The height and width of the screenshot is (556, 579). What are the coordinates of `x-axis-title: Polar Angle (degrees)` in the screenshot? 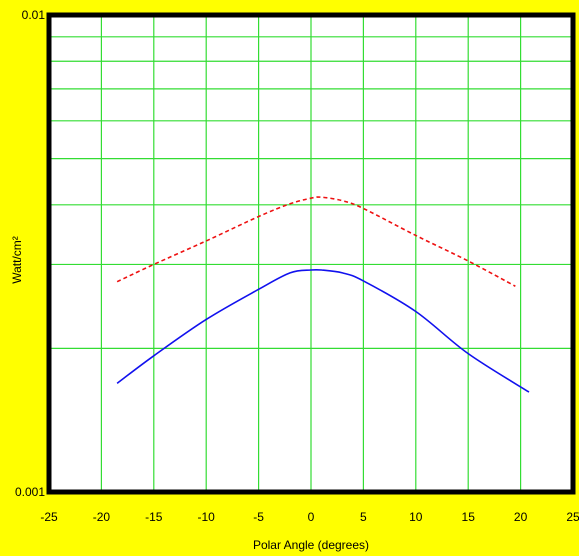 It's located at (311, 545).